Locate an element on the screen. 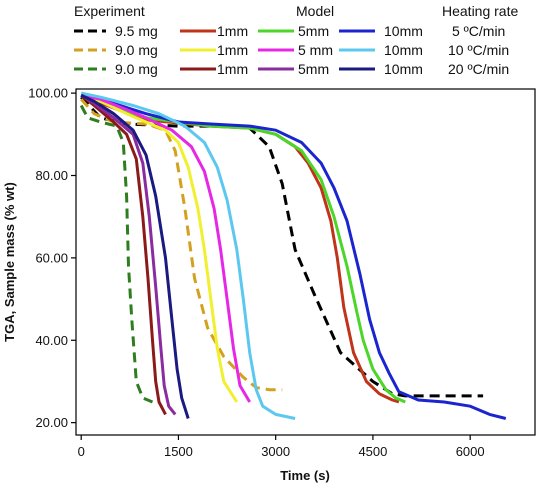  y-tick-label: 40.00 is located at coordinates (51, 340).